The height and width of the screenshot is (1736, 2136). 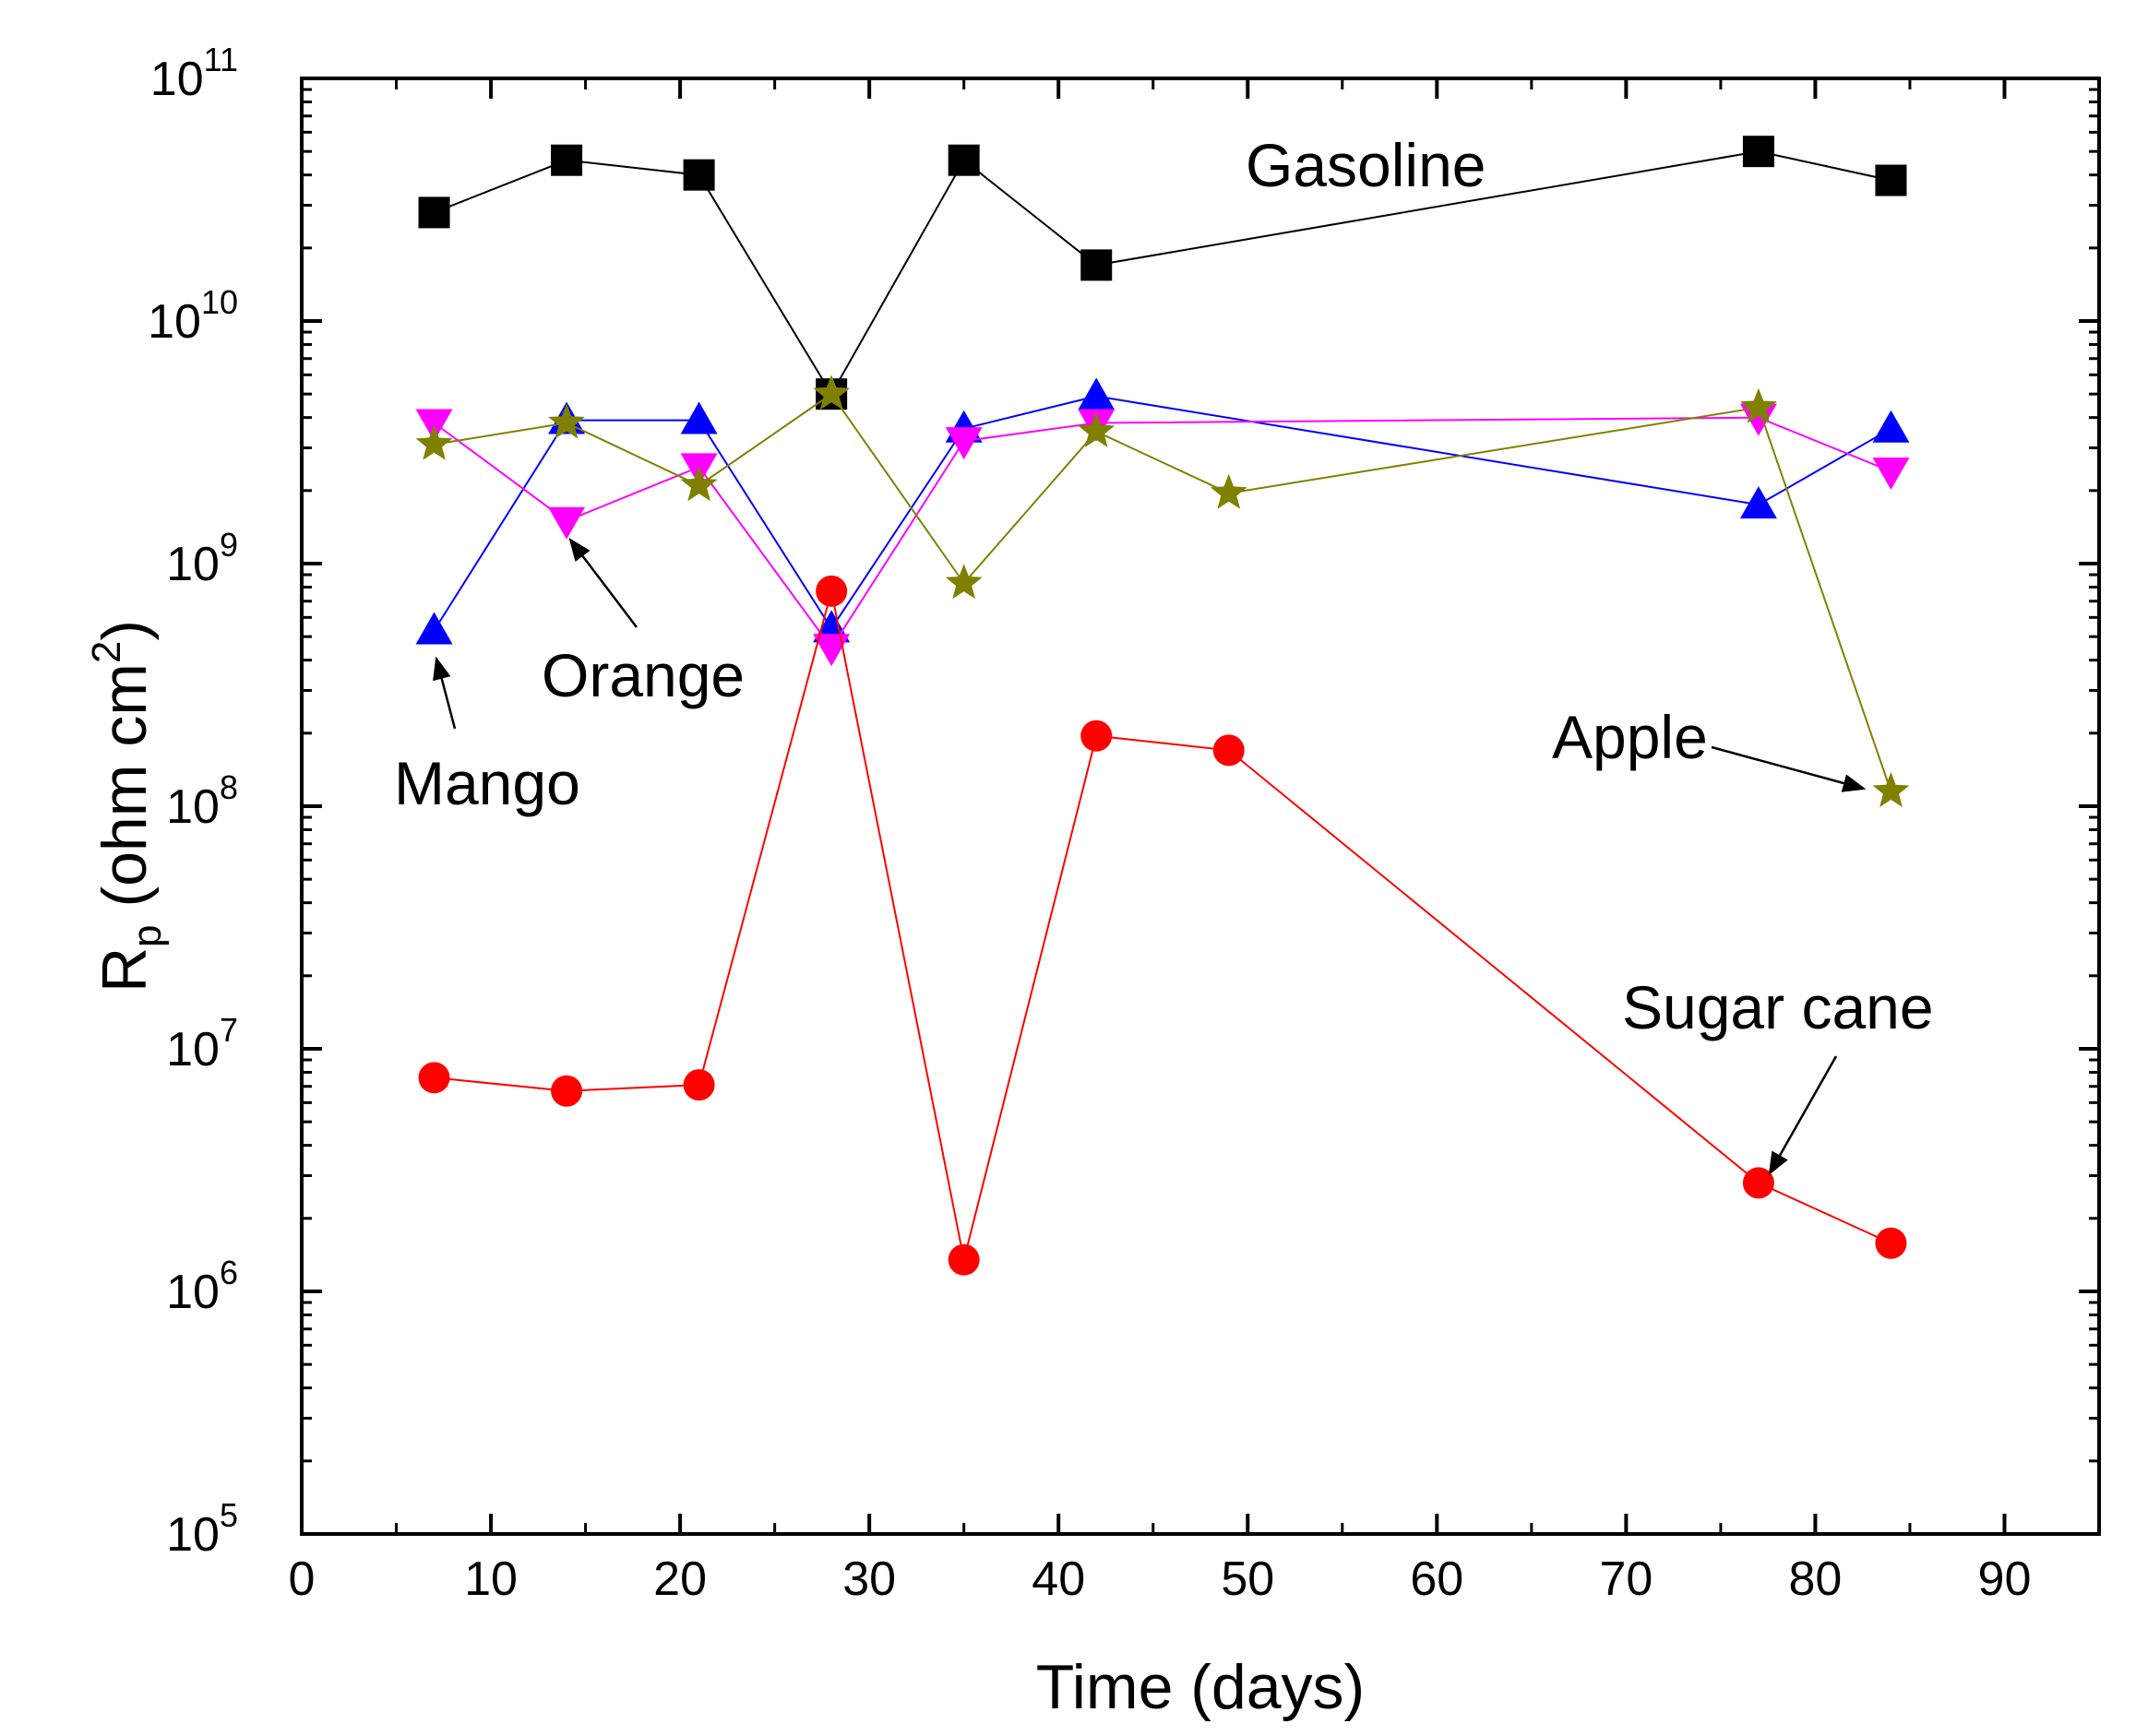 What do you see at coordinates (1815, 1579) in the screenshot?
I see `x-tick-label: 80` at bounding box center [1815, 1579].